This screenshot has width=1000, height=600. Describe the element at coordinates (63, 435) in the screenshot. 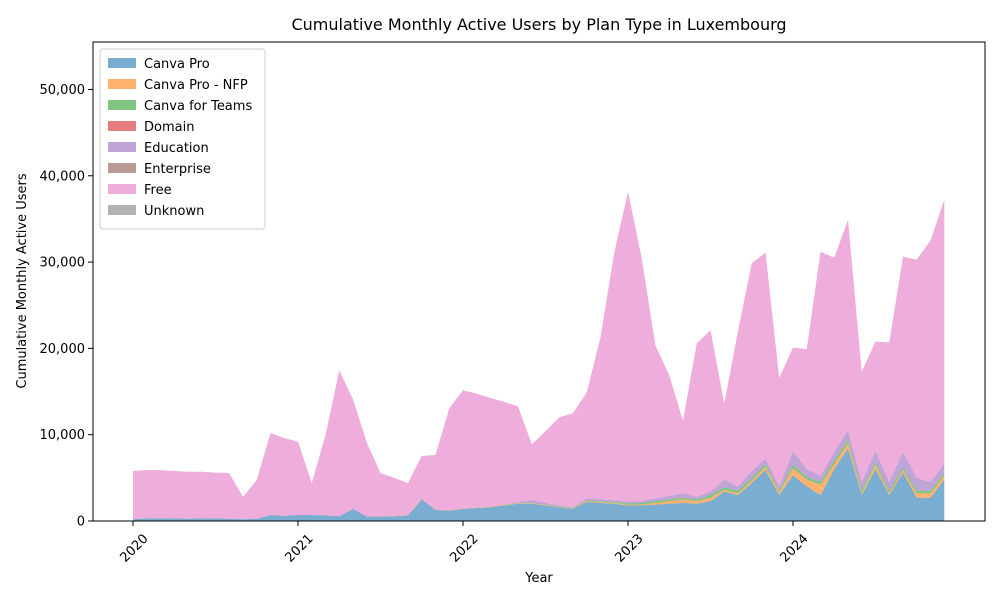

I see `y-tick-label: 10,000` at that location.